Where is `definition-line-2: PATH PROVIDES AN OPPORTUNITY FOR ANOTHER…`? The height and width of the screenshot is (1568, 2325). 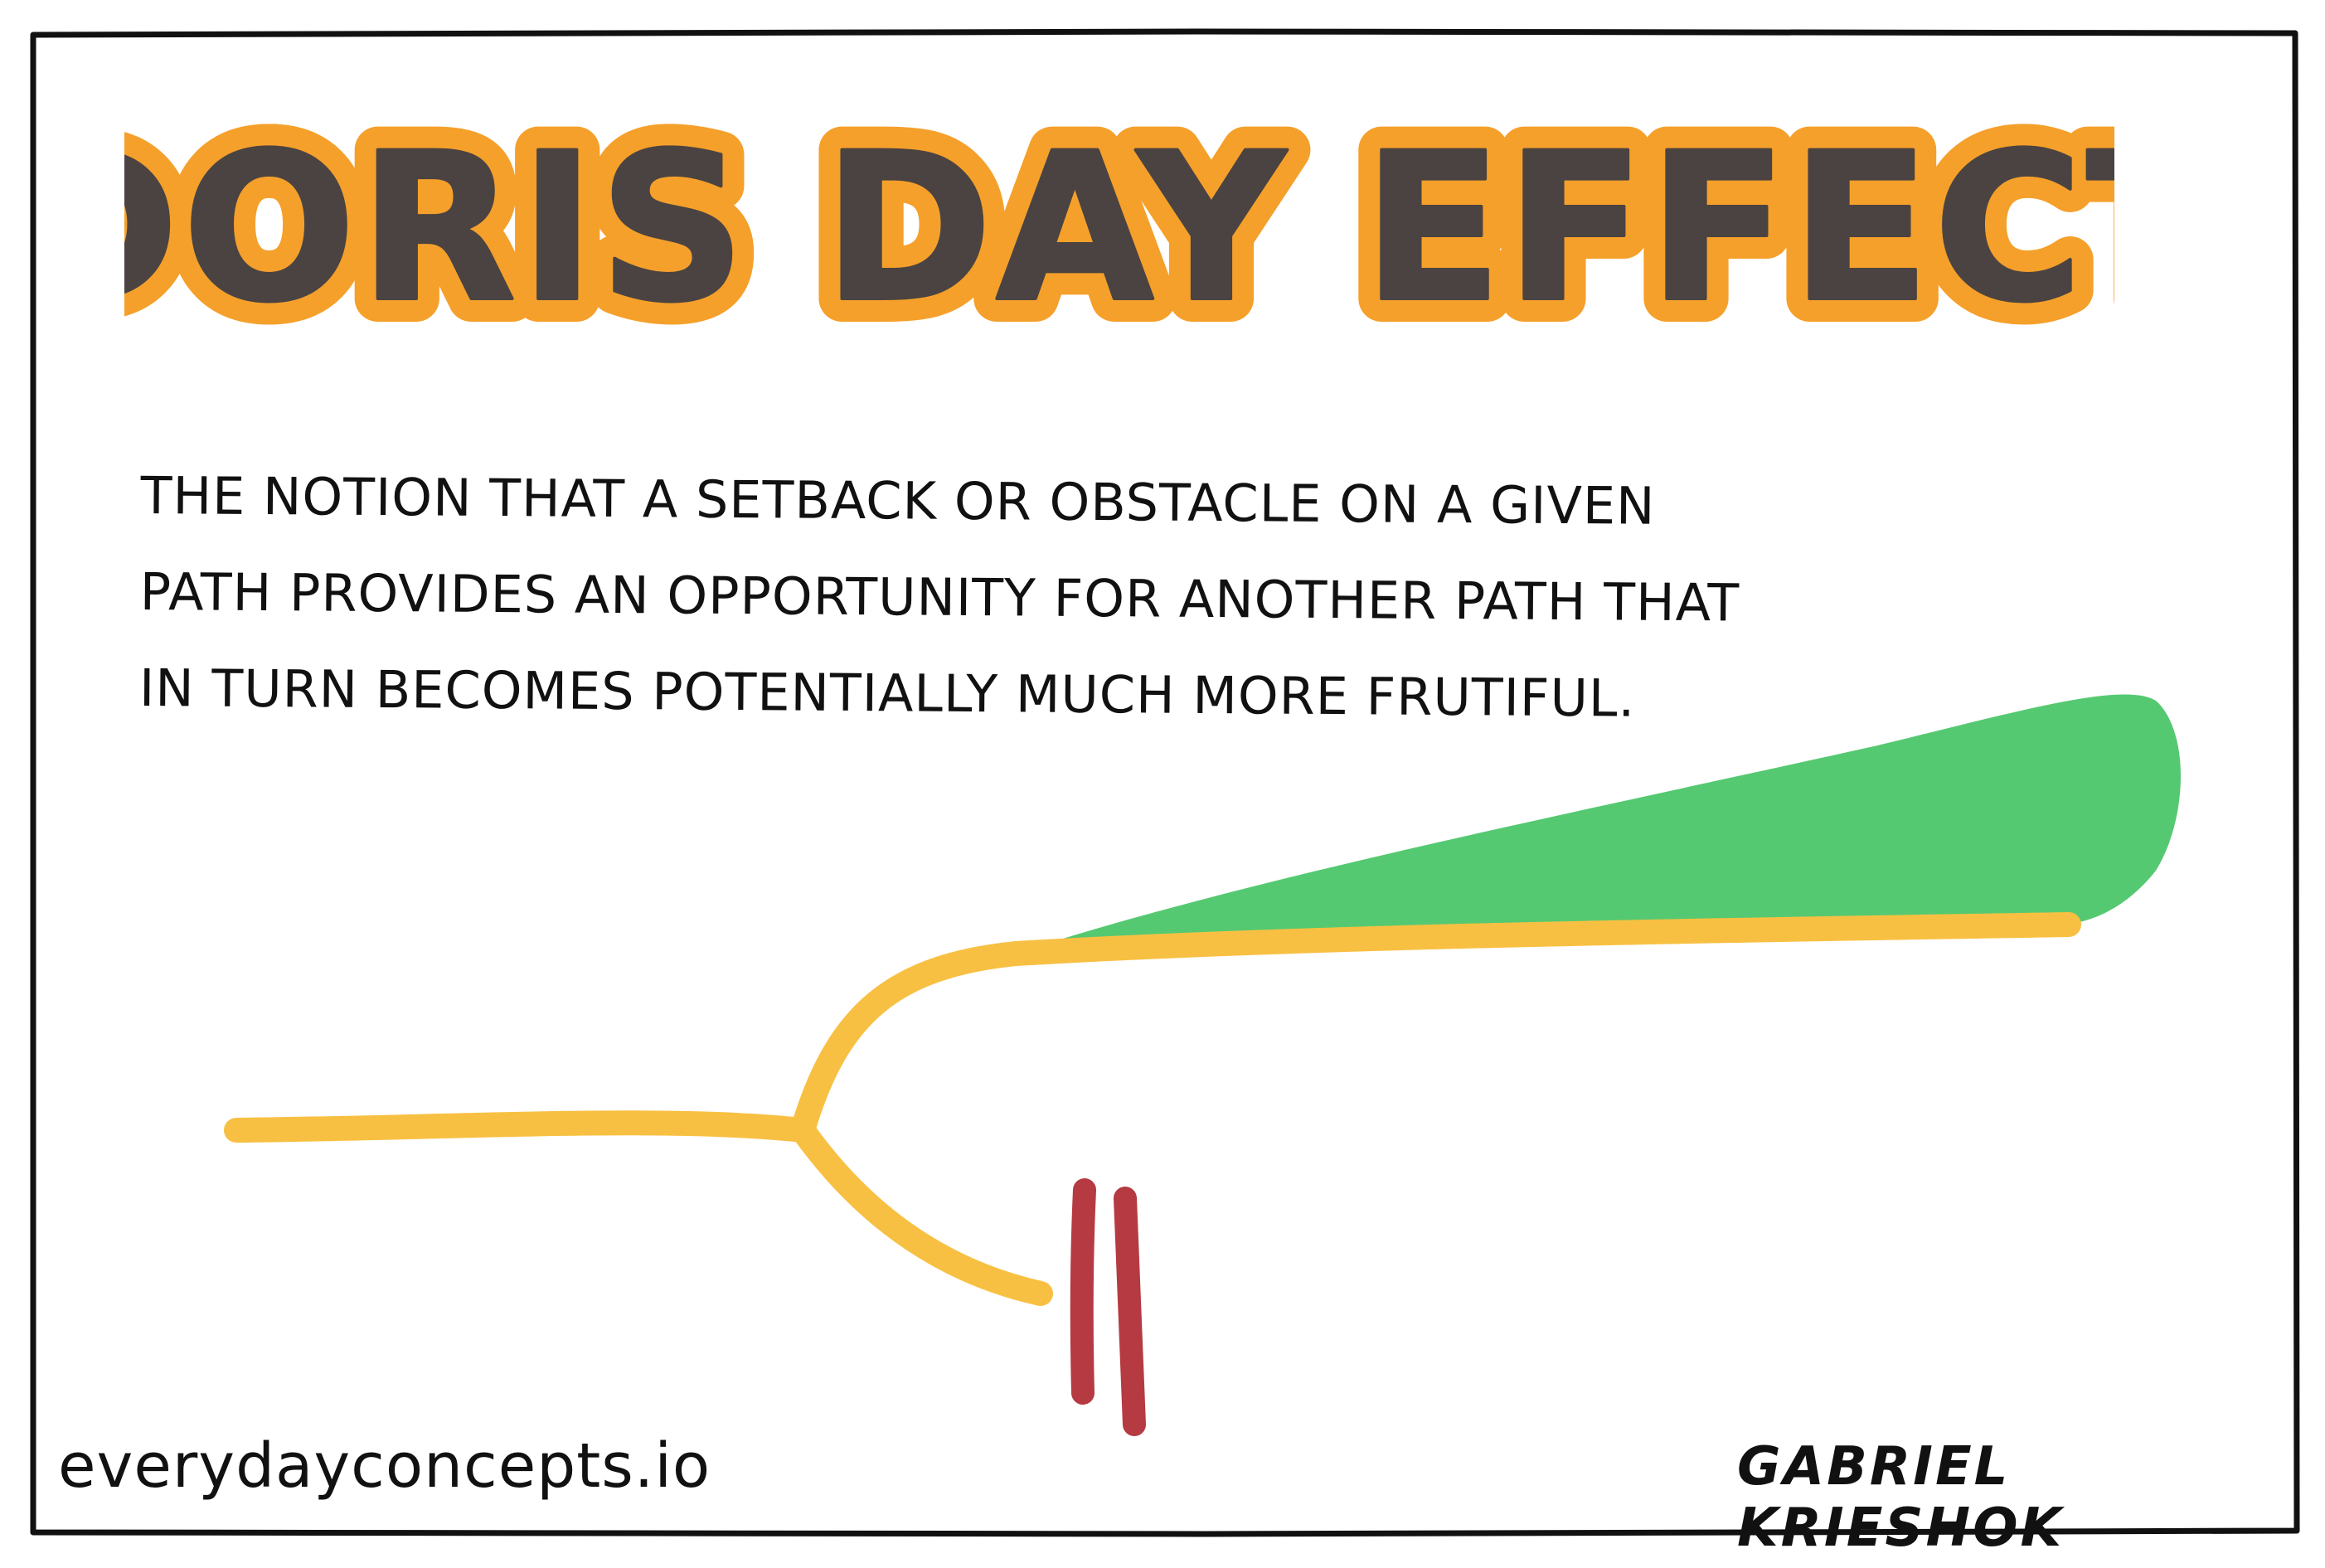 definition-line-2: PATH PROVIDES AN OPPORTUNITY FOR ANOTHER… is located at coordinates (939, 597).